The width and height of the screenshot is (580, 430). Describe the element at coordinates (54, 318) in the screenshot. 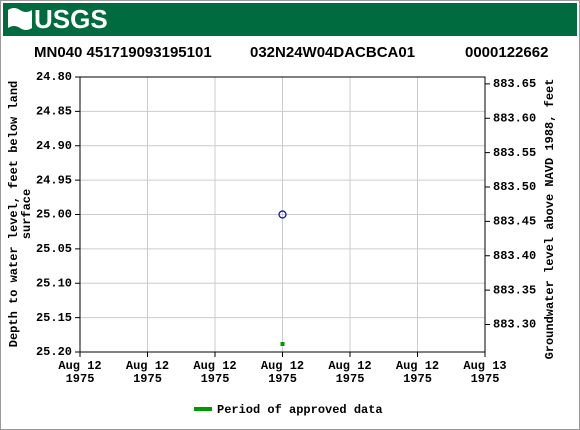

I see `y-tick-label: 25.15` at that location.